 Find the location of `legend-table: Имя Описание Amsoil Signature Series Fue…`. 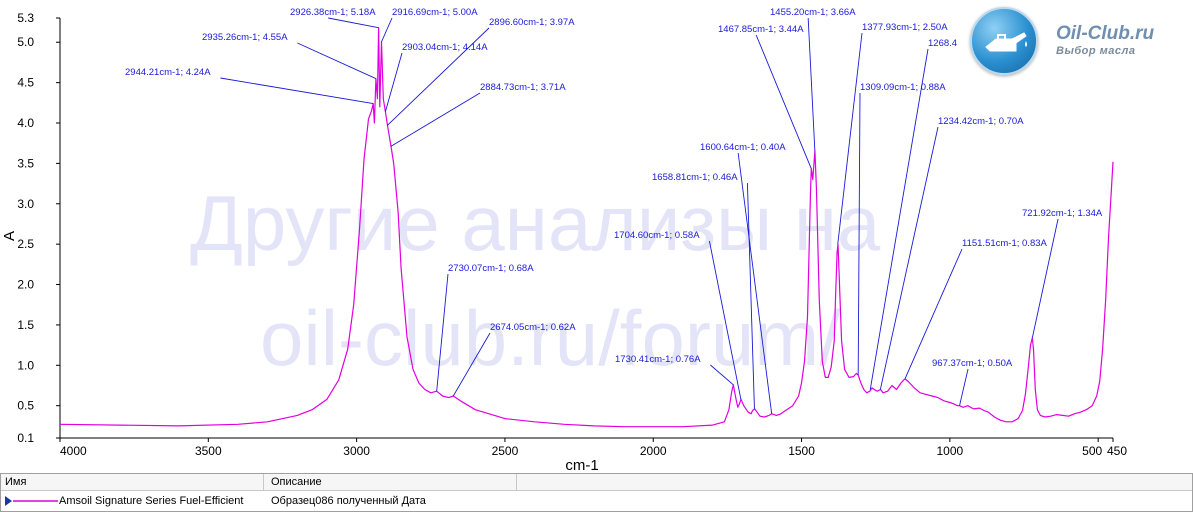

legend-table: Имя Описание Amsoil Signature Series Fue… is located at coordinates (596, 492).